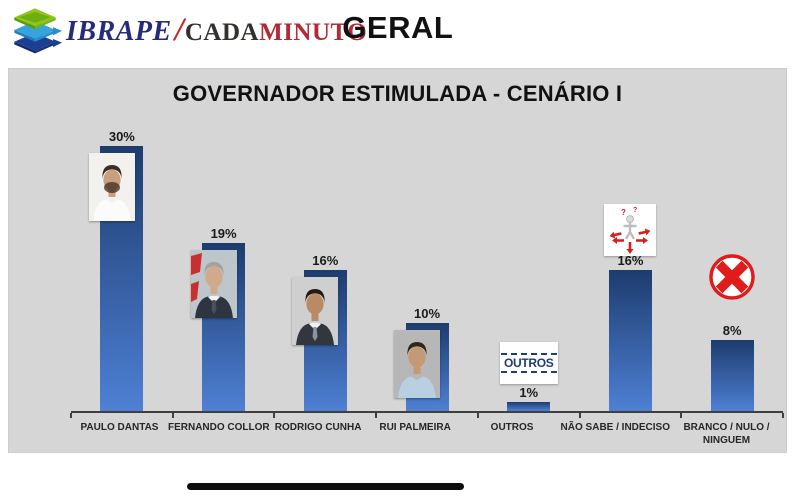  What do you see at coordinates (417, 364) in the screenshot?
I see `rui-palmeira-photo` at bounding box center [417, 364].